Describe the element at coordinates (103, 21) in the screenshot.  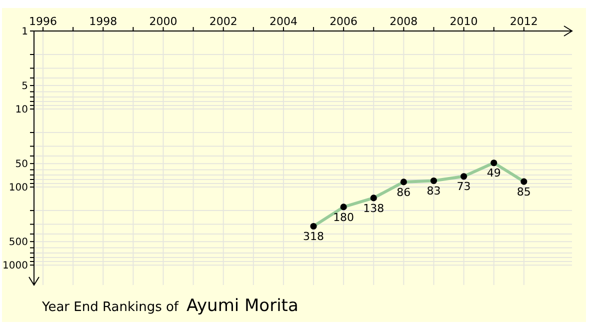
I see `x-tick-label: 1998` at that location.